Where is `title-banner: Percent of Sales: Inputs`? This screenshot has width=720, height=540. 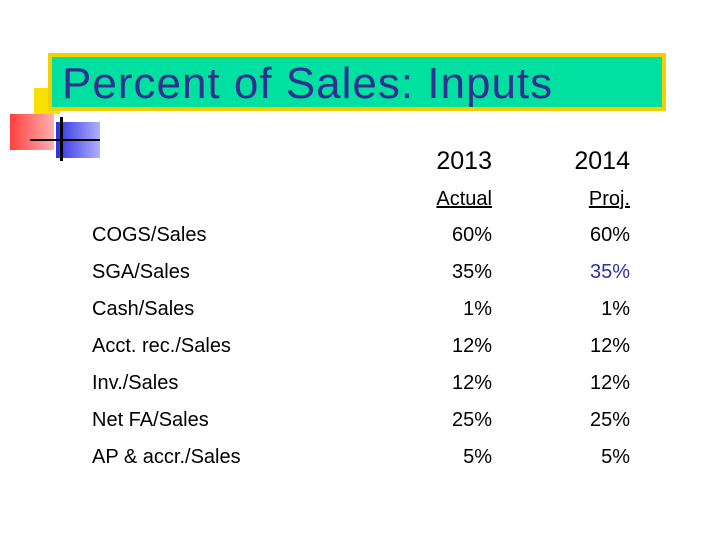
title-banner: Percent of Sales: Inputs is located at coordinates (357, 82).